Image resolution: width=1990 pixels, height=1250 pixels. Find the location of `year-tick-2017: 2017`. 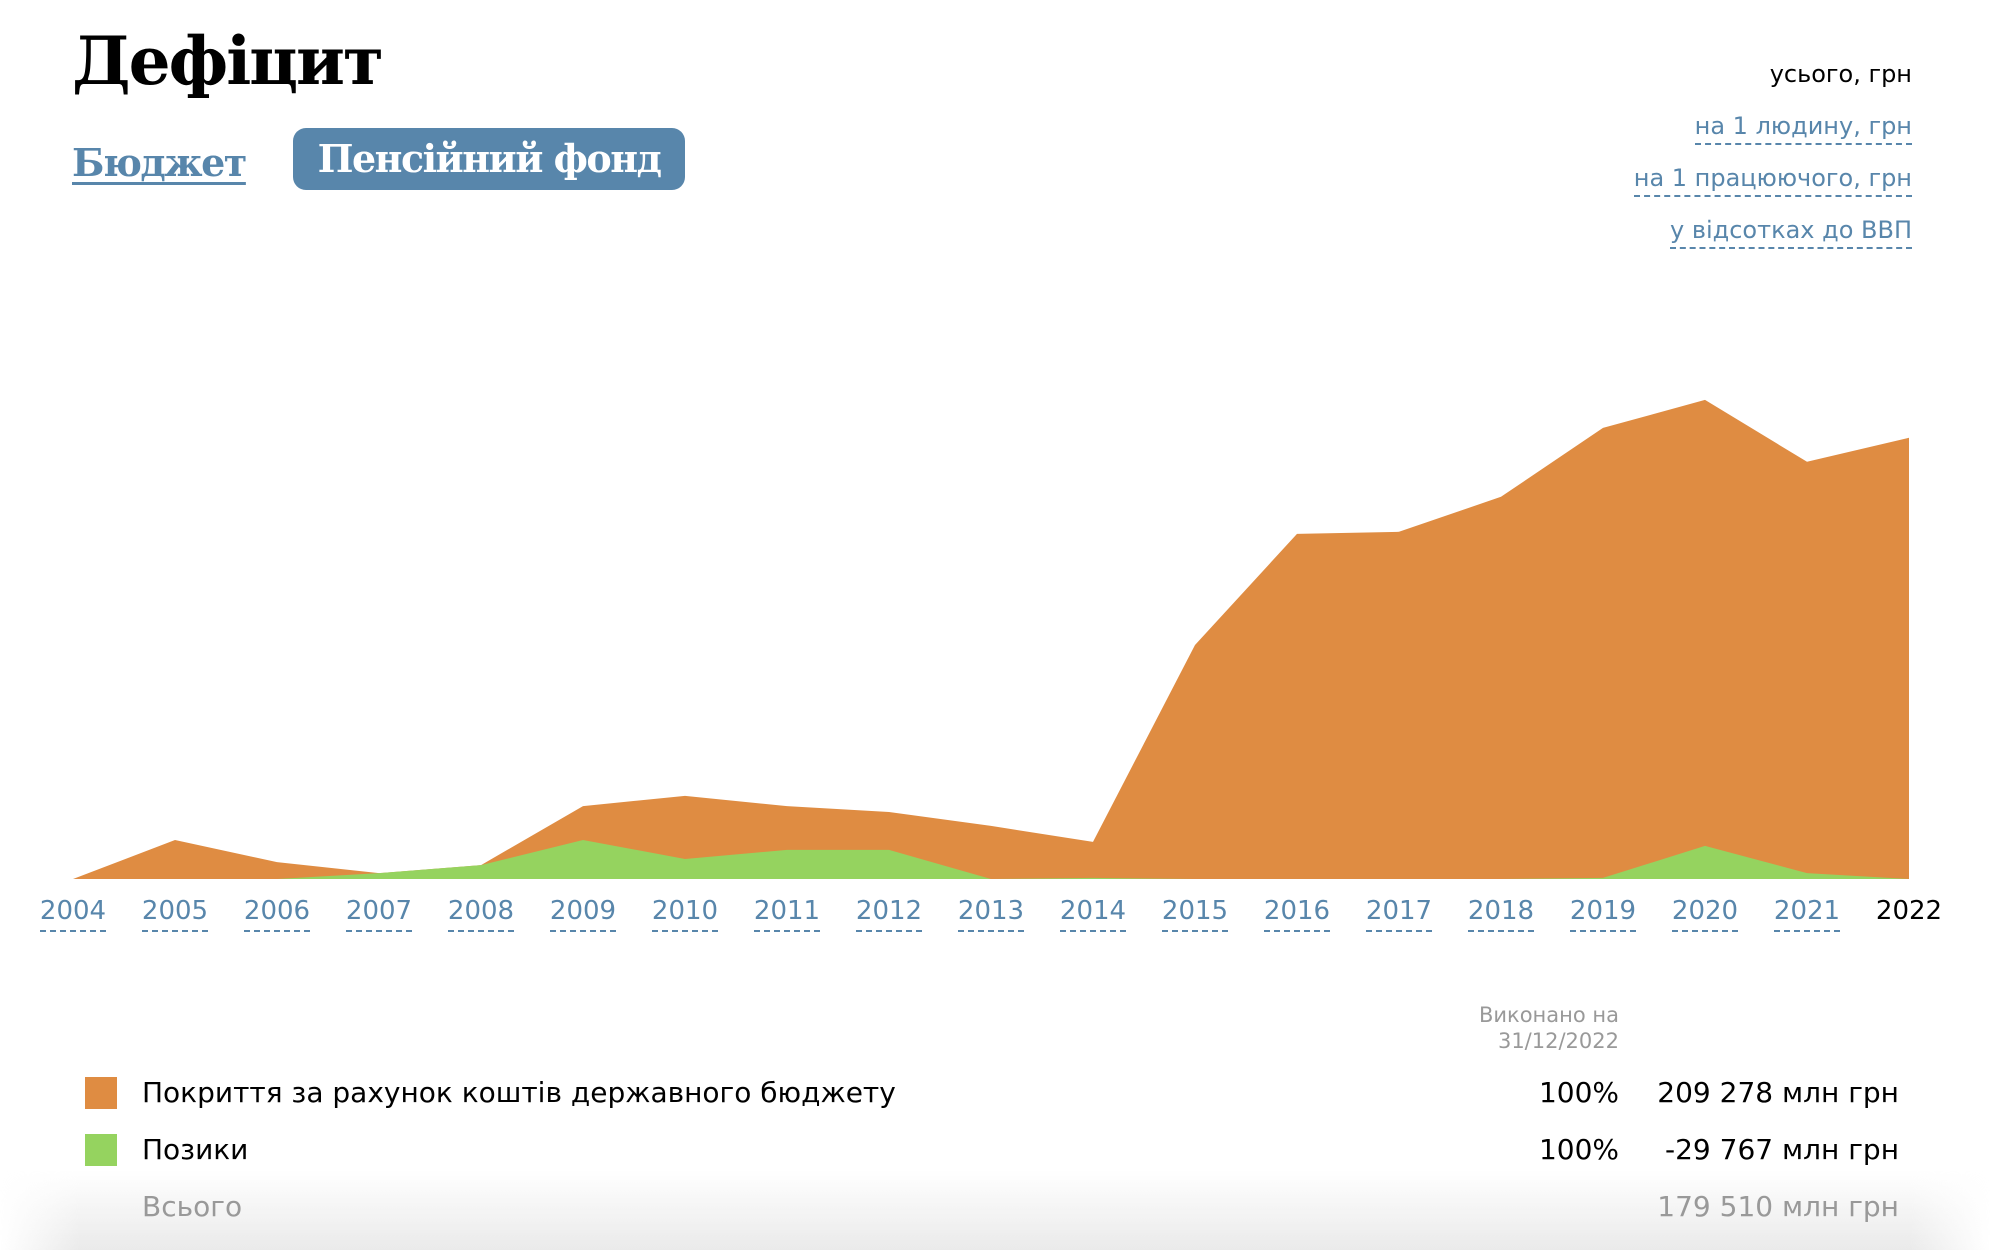

year-tick-2017: 2017 is located at coordinates (1399, 913).